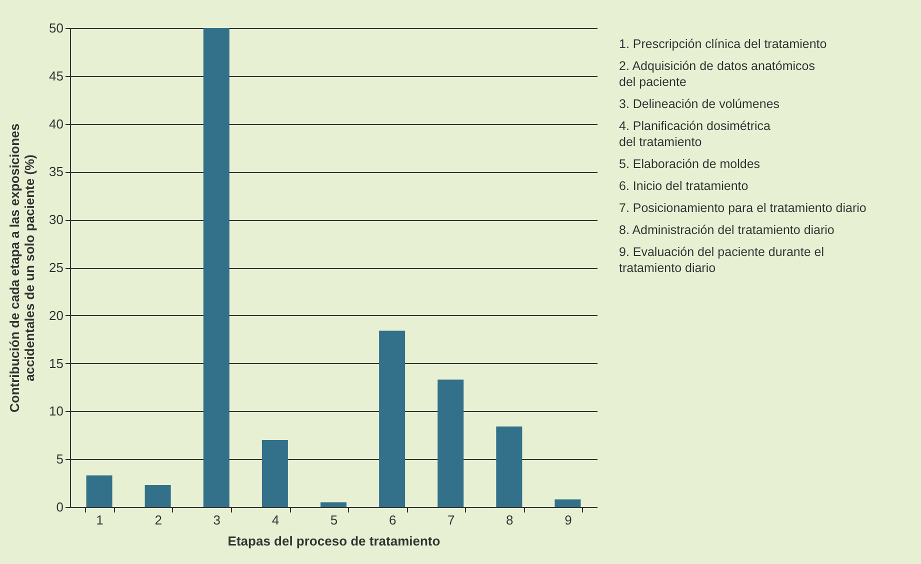 This screenshot has height=564, width=921. Describe the element at coordinates (22, 268) in the screenshot. I see `y-axis-title: Contribución de cada etapa a las exposiciones accidentales de un solo paciente (%)` at that location.